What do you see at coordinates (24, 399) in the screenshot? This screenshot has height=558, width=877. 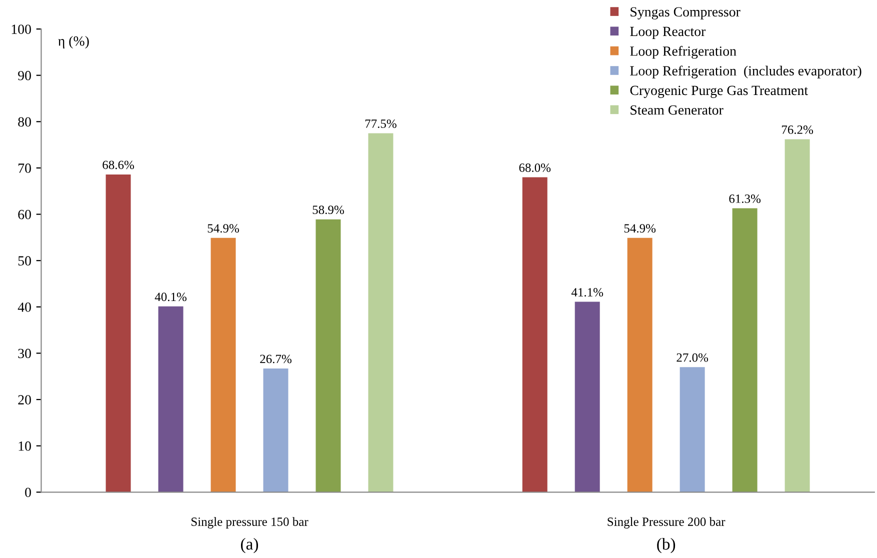 I see `y-tick-label: 20` at bounding box center [24, 399].